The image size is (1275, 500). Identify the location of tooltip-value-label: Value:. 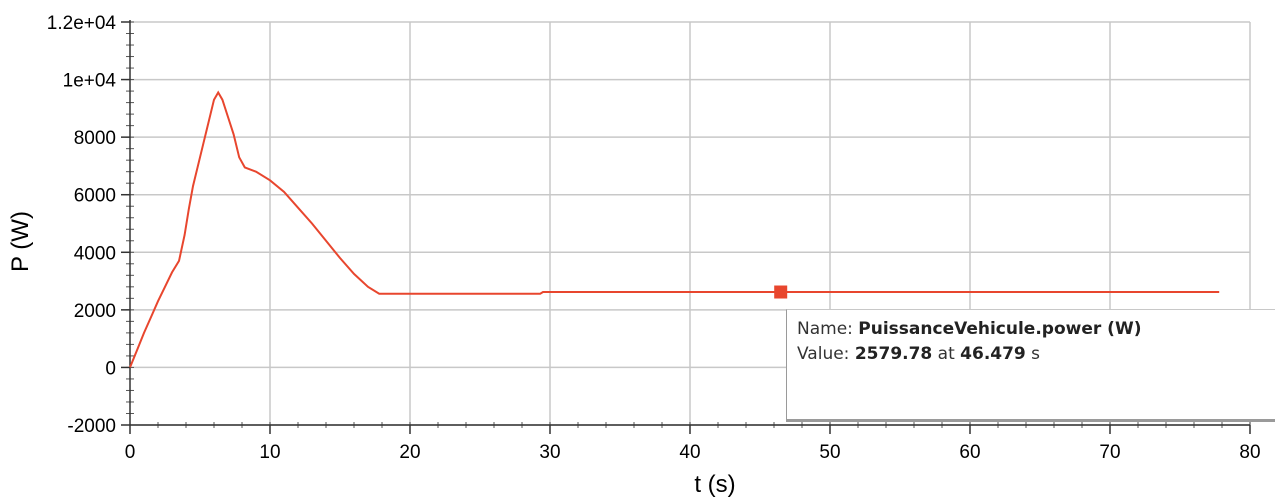
(826, 354).